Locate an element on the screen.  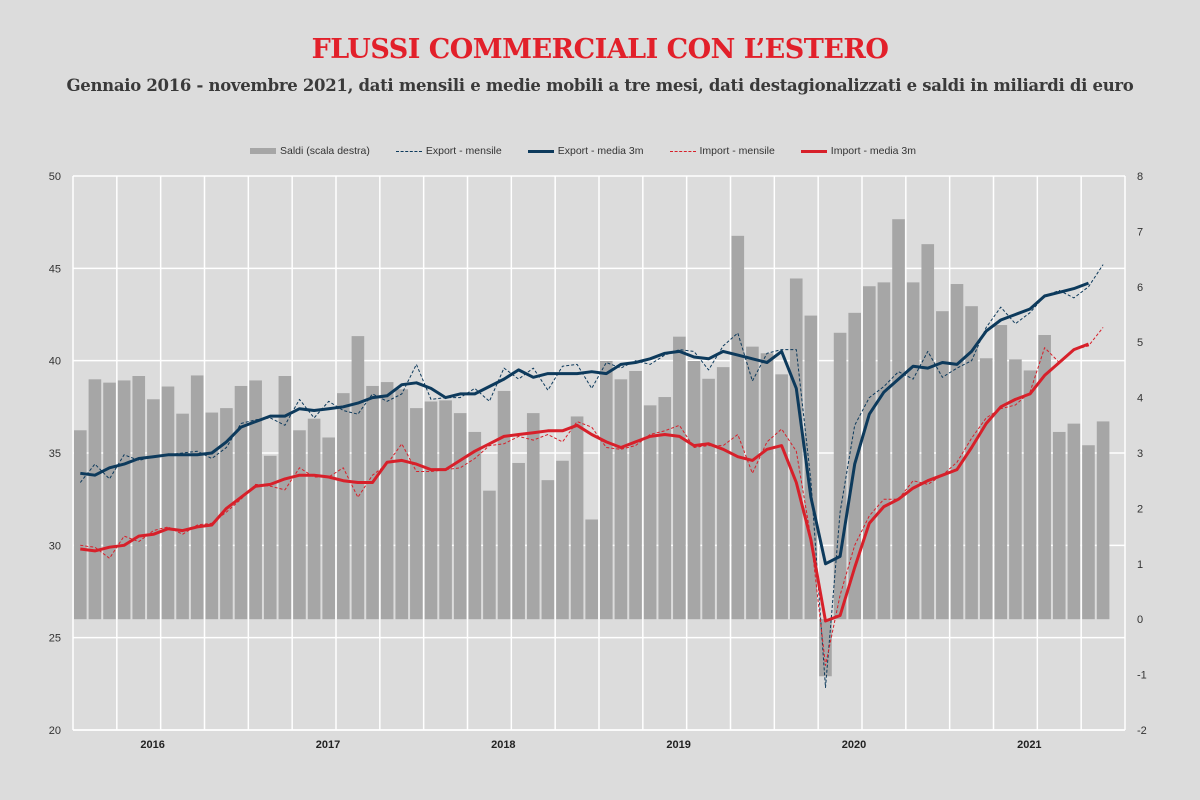
legend-swatch-import-3m is located at coordinates (813, 151).